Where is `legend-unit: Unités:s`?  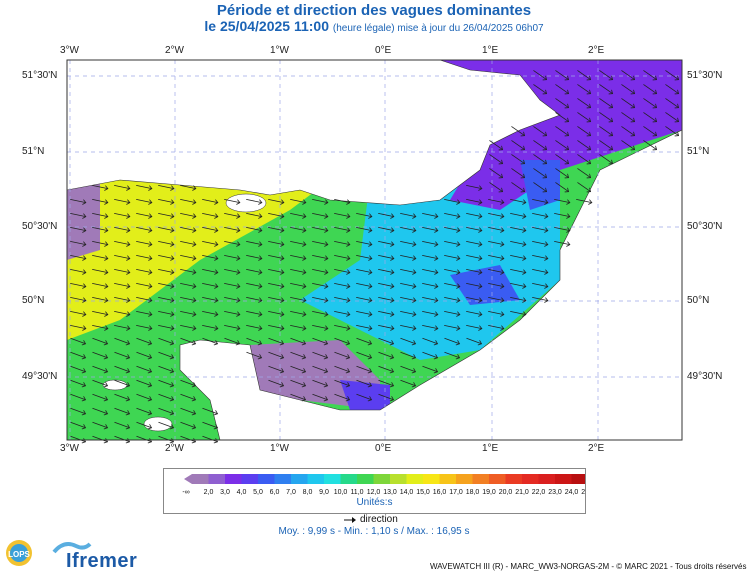
legend-unit: Unités:s is located at coordinates (374, 502).